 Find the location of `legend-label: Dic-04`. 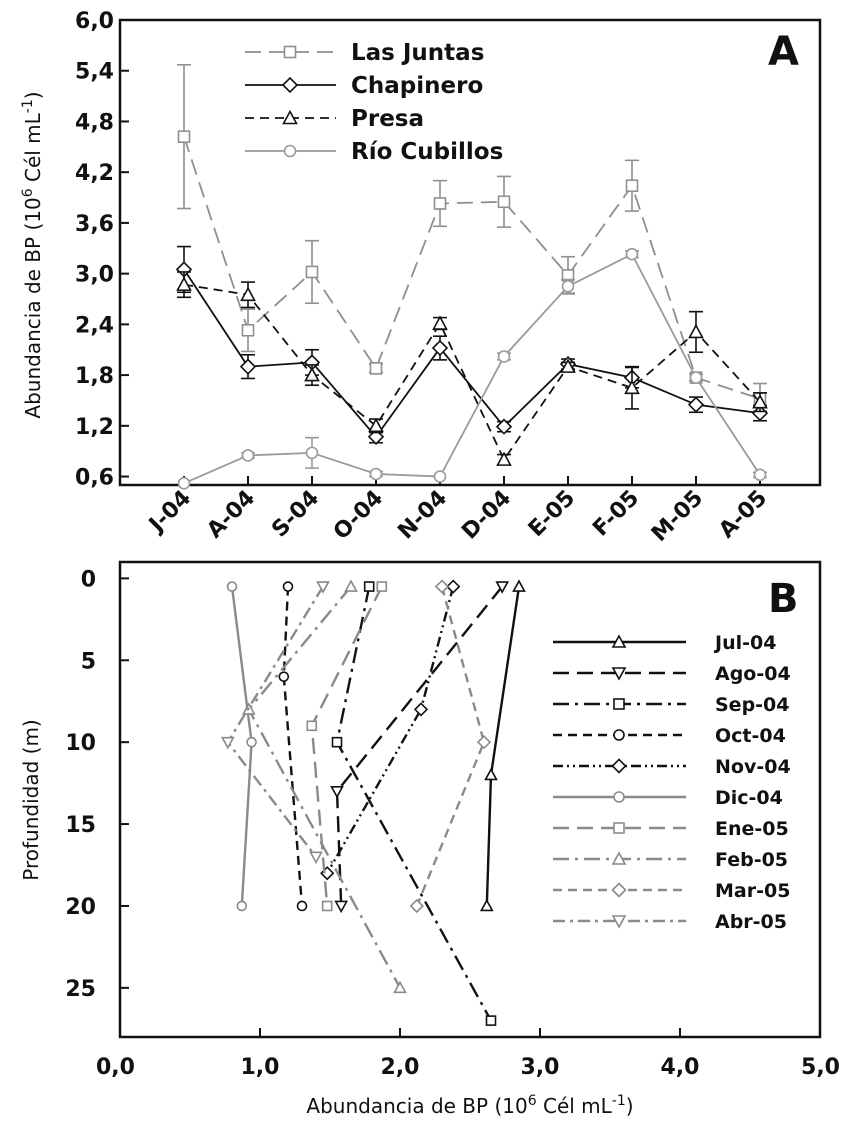

legend-label: Dic-04 is located at coordinates (749, 798).